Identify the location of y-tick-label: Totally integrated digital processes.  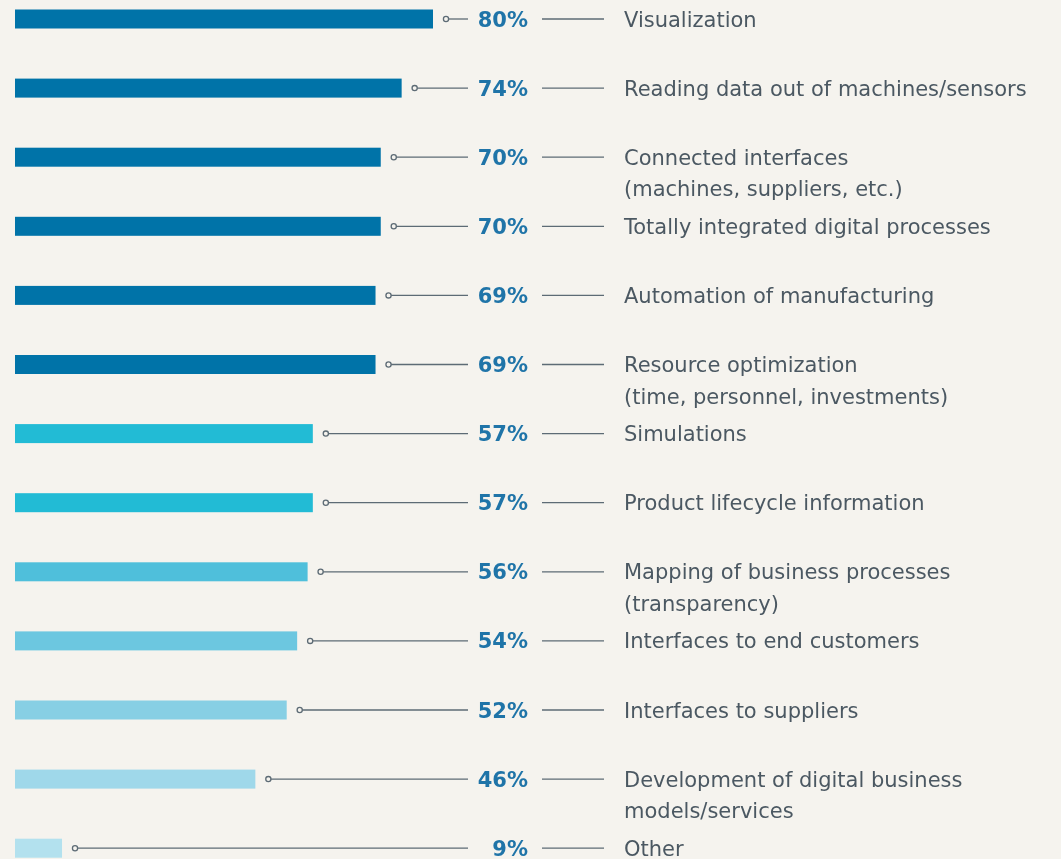
(807, 226).